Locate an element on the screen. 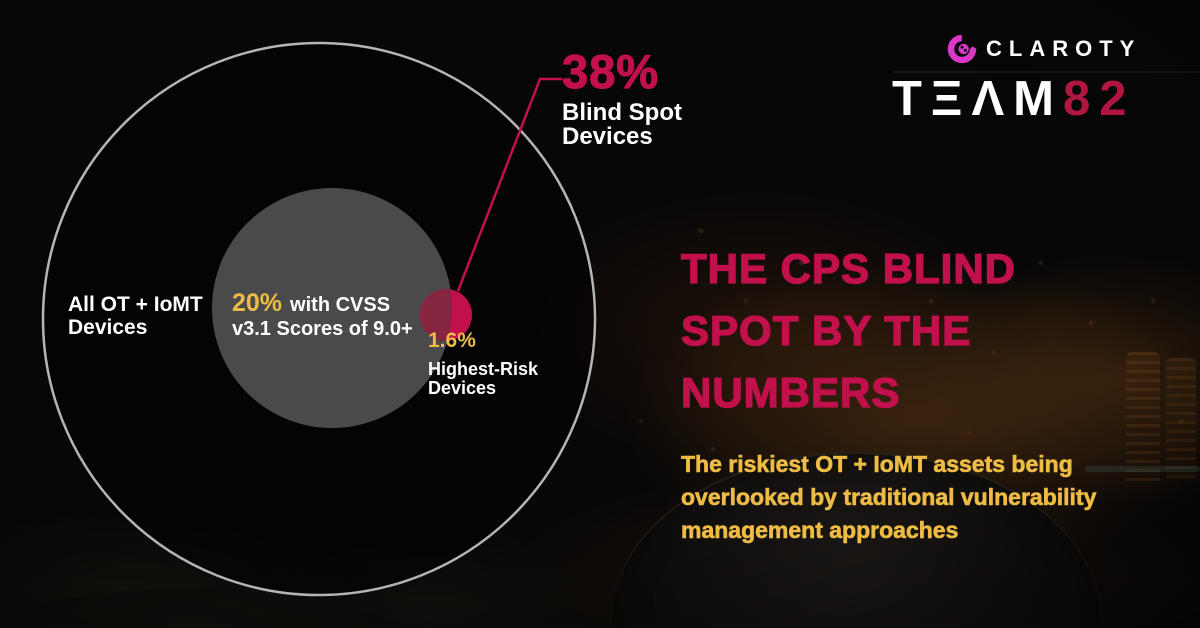 This screenshot has height=628, width=1200. tiny-circle-label: 1.6% Highest-Risk Devices is located at coordinates (483, 363).